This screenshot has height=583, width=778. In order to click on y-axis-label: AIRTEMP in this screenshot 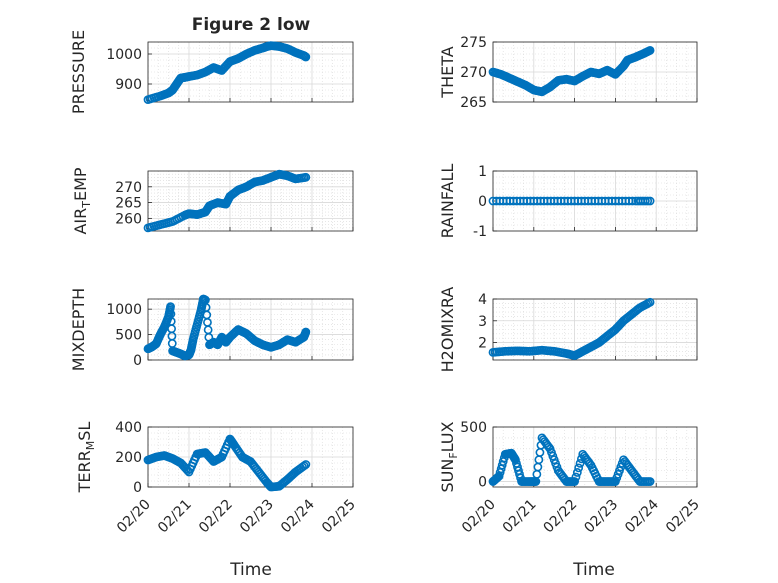, I will do `click(82, 200)`.